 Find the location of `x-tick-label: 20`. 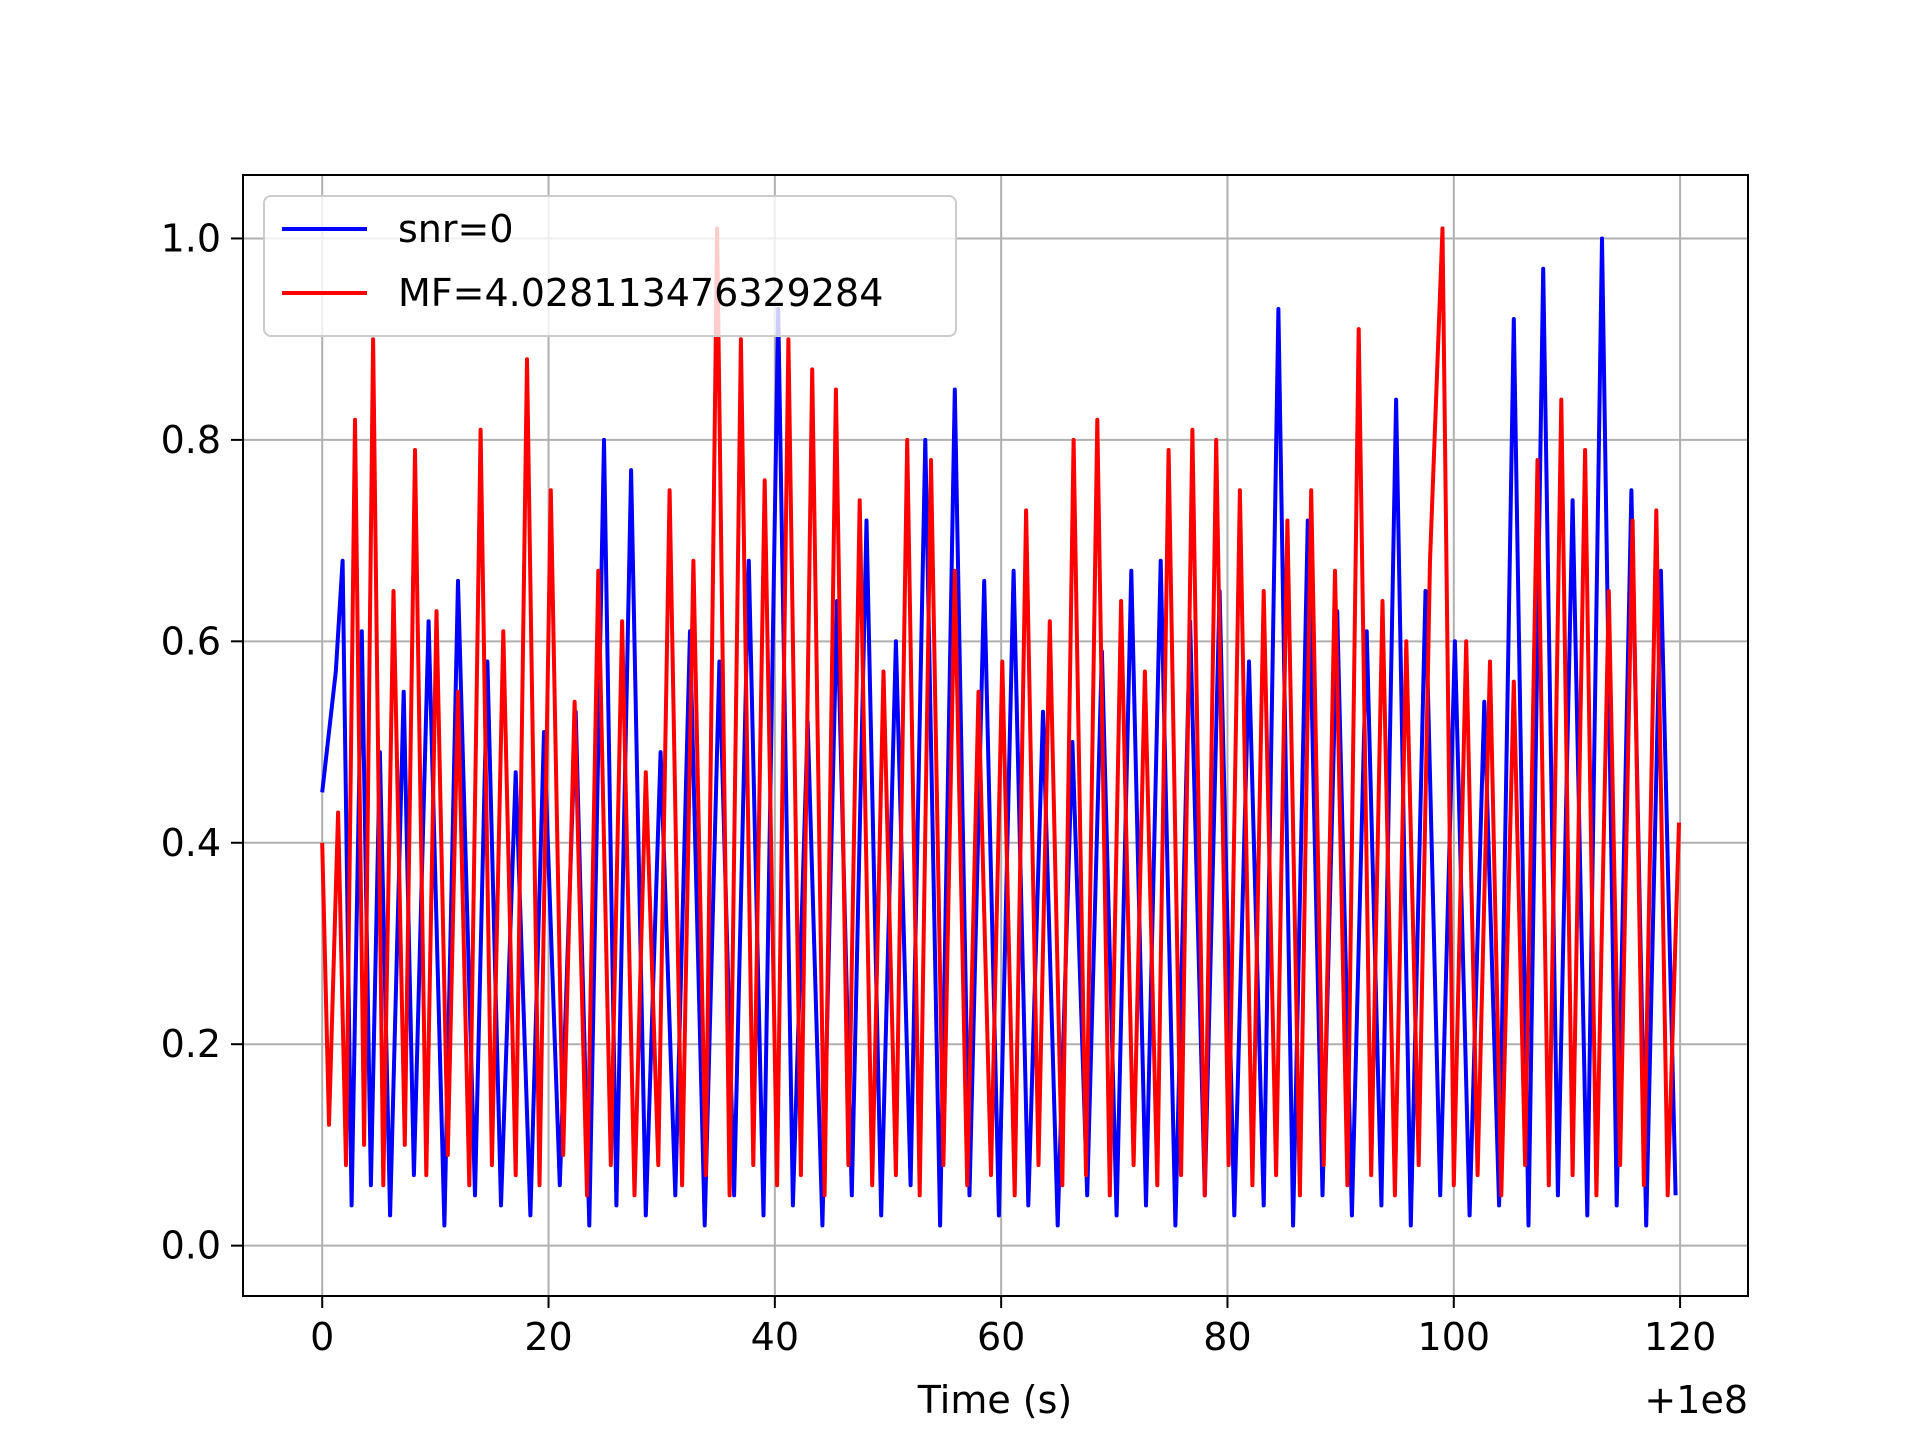

x-tick-label: 20 is located at coordinates (548, 1337).